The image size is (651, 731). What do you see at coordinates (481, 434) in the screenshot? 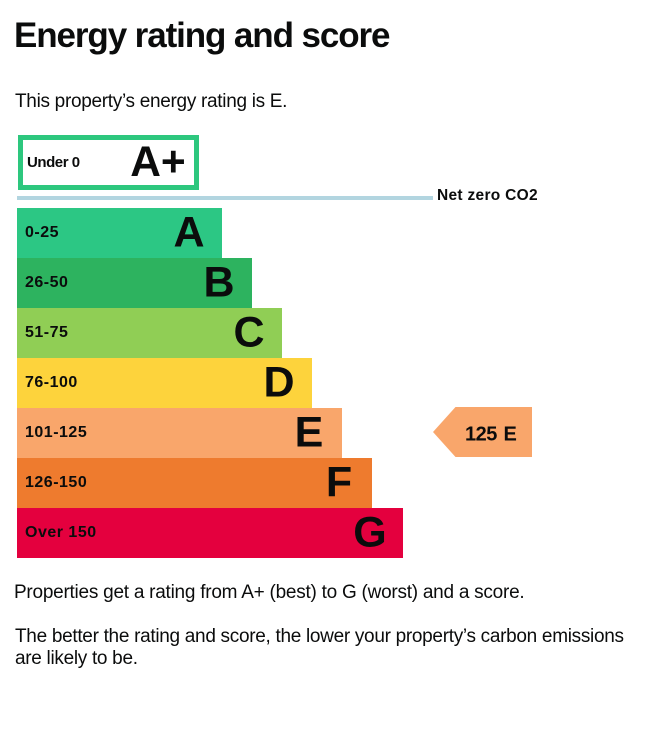
I see `svg-text: 125` at bounding box center [481, 434].